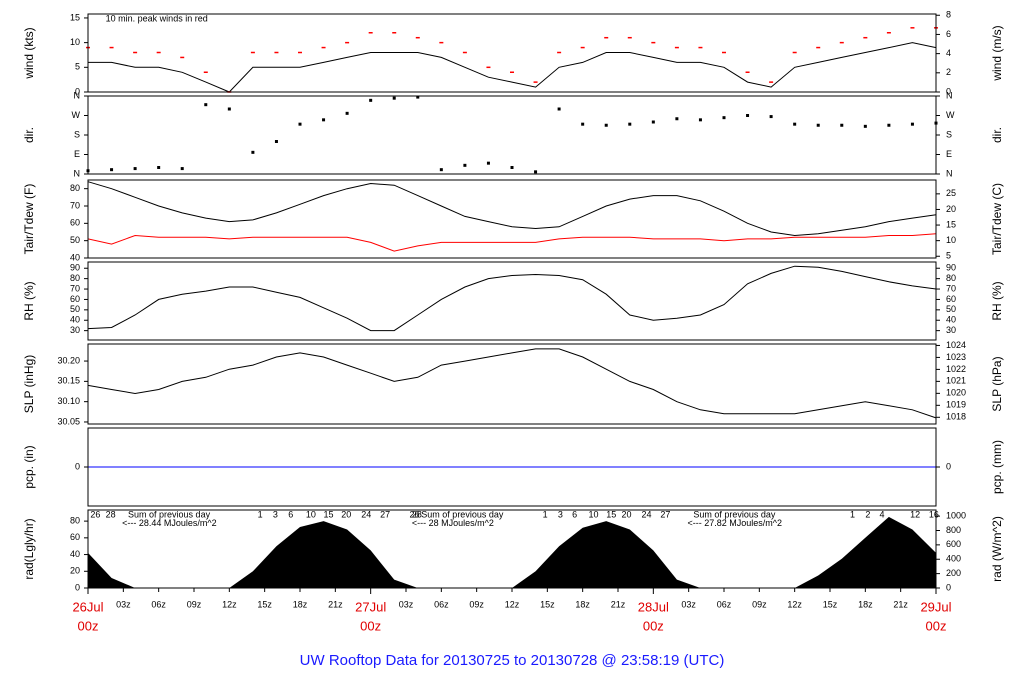 The width and height of the screenshot is (1024, 700). Describe the element at coordinates (77, 154) in the screenshot. I see `y-tick-label: E` at that location.